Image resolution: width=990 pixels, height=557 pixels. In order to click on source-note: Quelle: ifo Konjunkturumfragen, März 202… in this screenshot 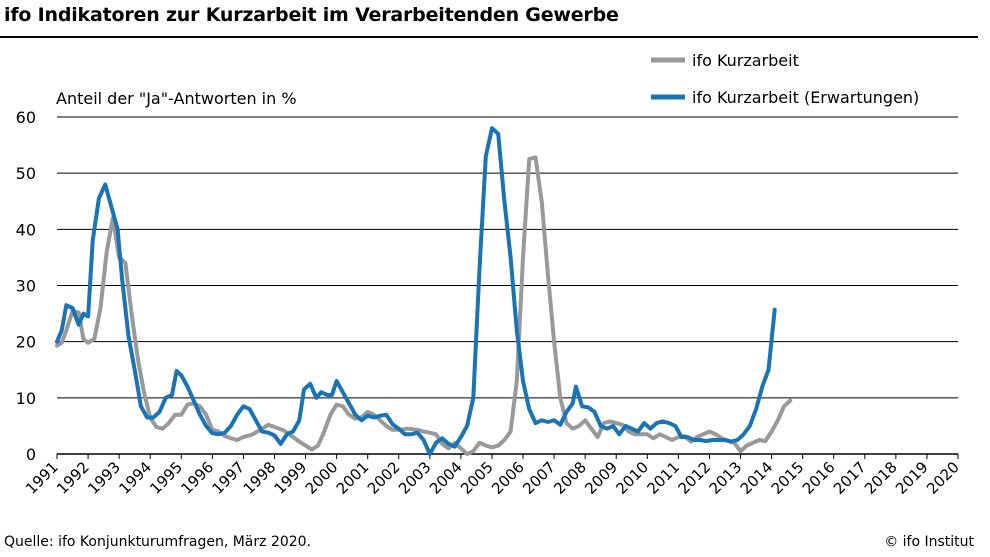, I will do `click(158, 542)`.